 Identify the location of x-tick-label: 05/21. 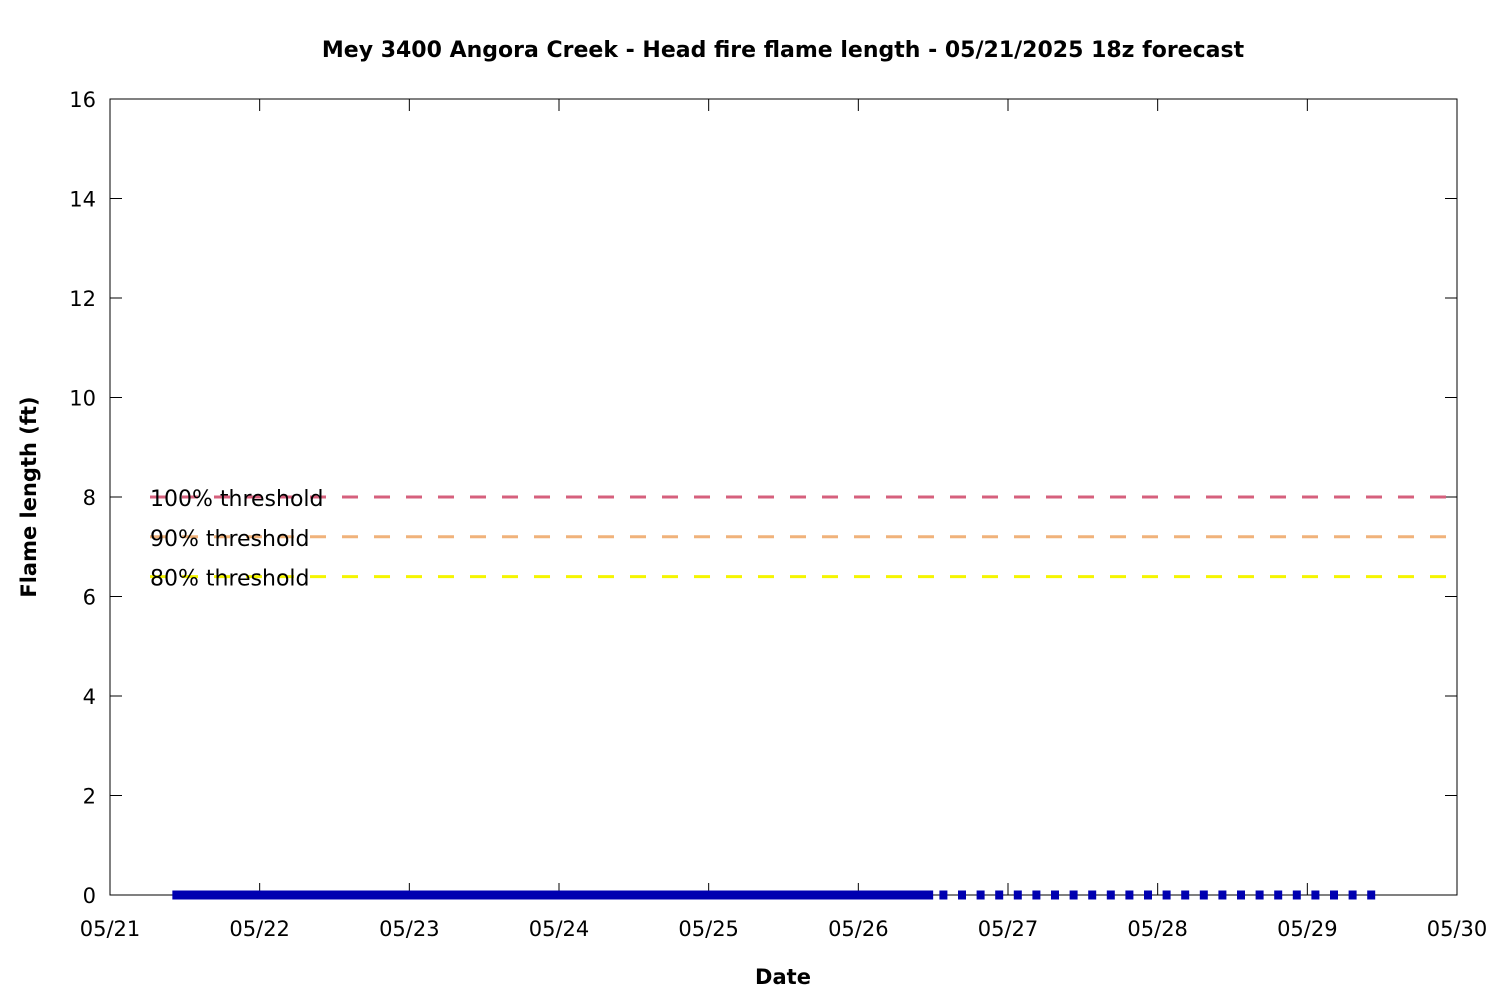
(110, 929).